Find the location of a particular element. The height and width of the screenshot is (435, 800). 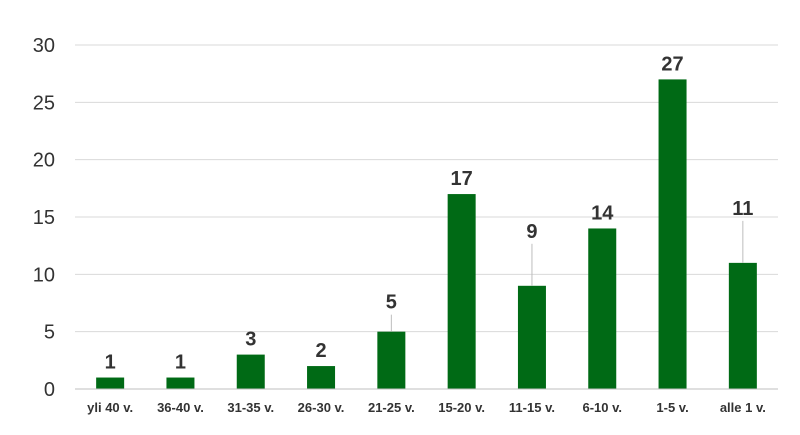

x-tick-label: yli 40 v. is located at coordinates (110, 407).